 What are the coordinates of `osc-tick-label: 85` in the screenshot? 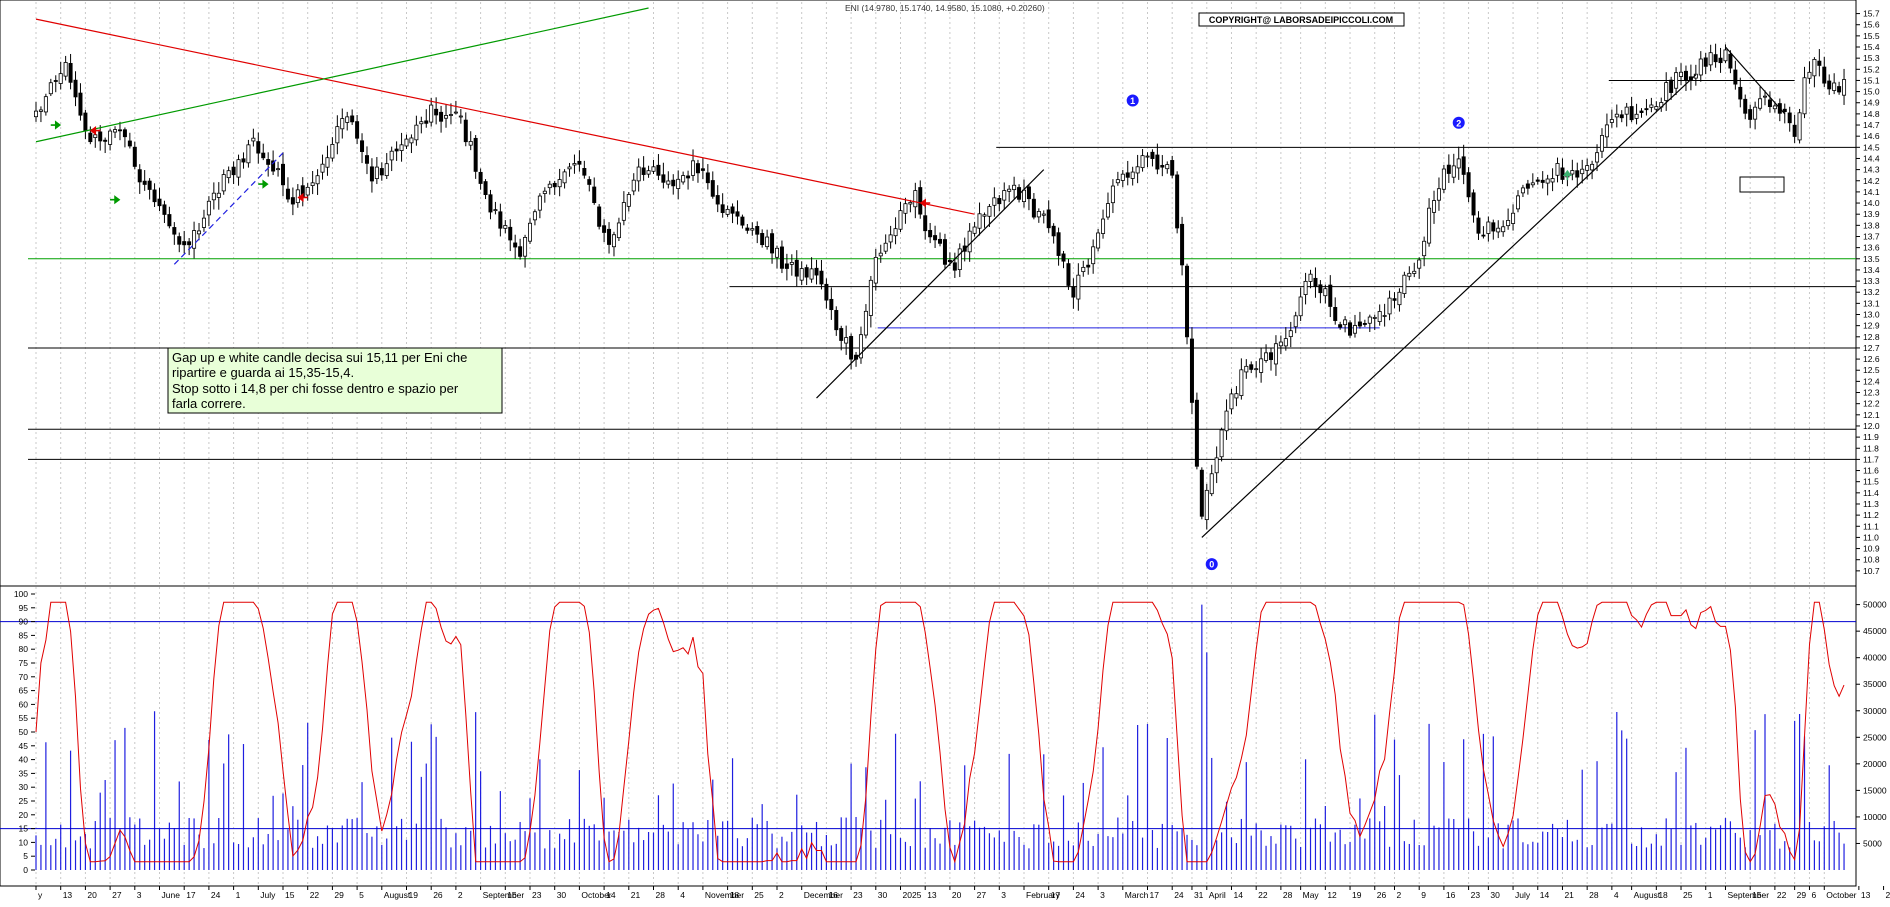 It's located at (24, 635).